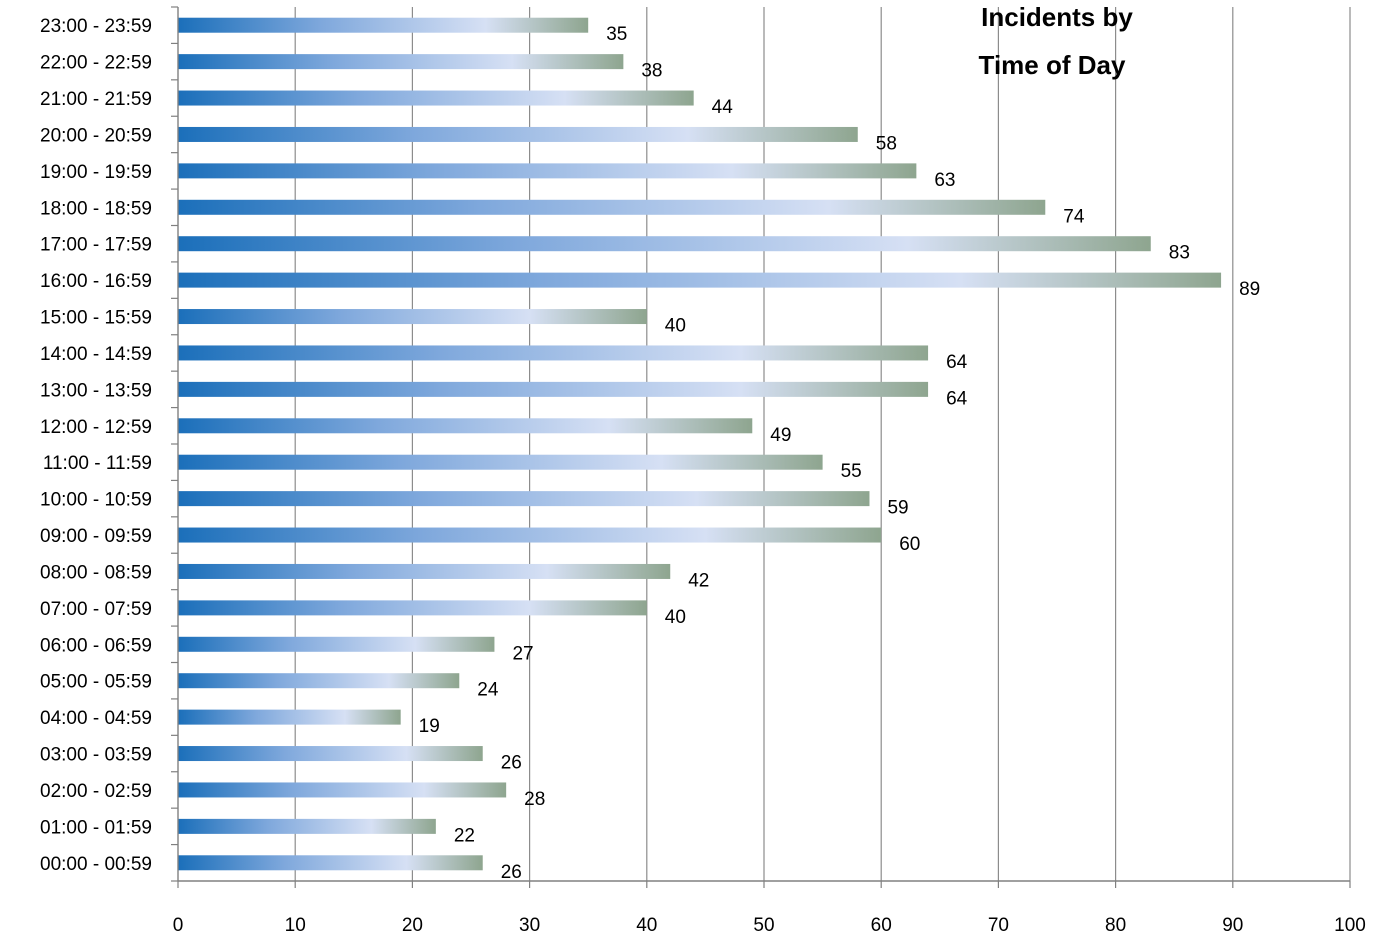 The image size is (1393, 939). Describe the element at coordinates (763, 925) in the screenshot. I see `x-tick-label: 50` at that location.